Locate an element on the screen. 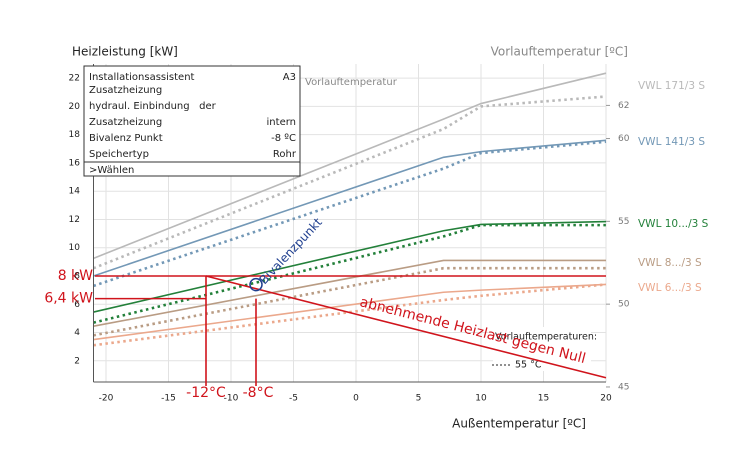 This screenshot has height=476, width=750. x-tick-label: 15 is located at coordinates (543, 399).